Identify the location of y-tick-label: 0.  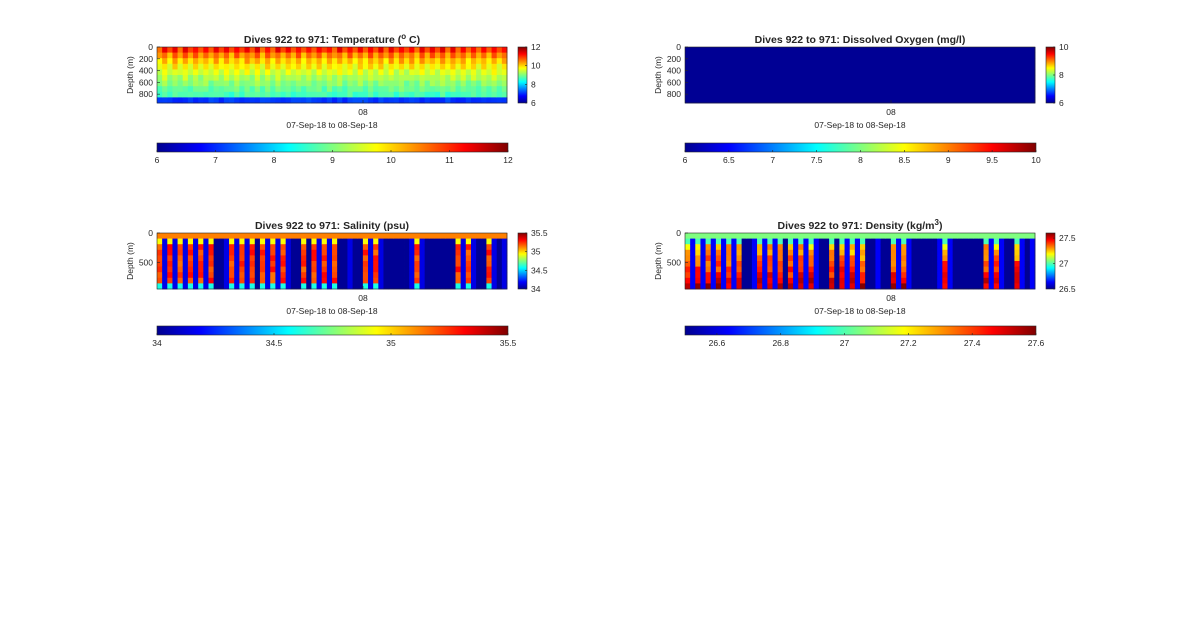
(150, 47).